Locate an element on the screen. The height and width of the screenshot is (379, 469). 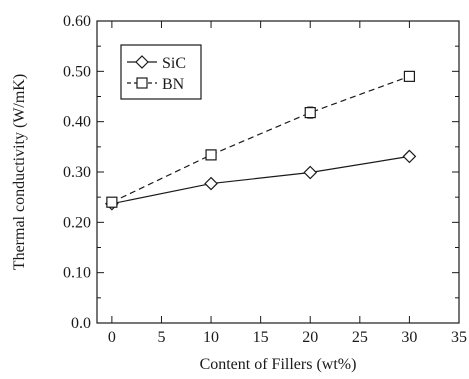
legend-marker-bn is located at coordinates (142, 83).